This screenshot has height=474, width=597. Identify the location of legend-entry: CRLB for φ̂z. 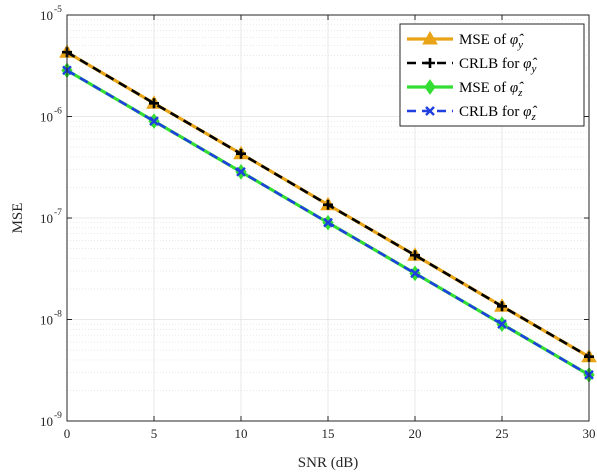
(472, 113).